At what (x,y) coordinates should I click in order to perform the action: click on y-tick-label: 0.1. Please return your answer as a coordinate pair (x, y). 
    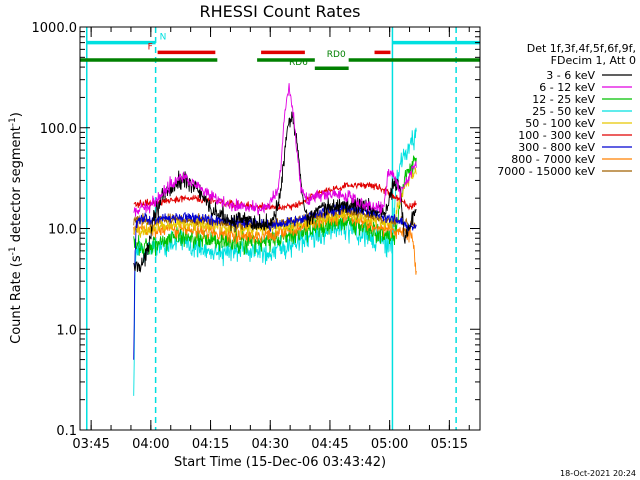
    Looking at the image, I should click on (66, 431).